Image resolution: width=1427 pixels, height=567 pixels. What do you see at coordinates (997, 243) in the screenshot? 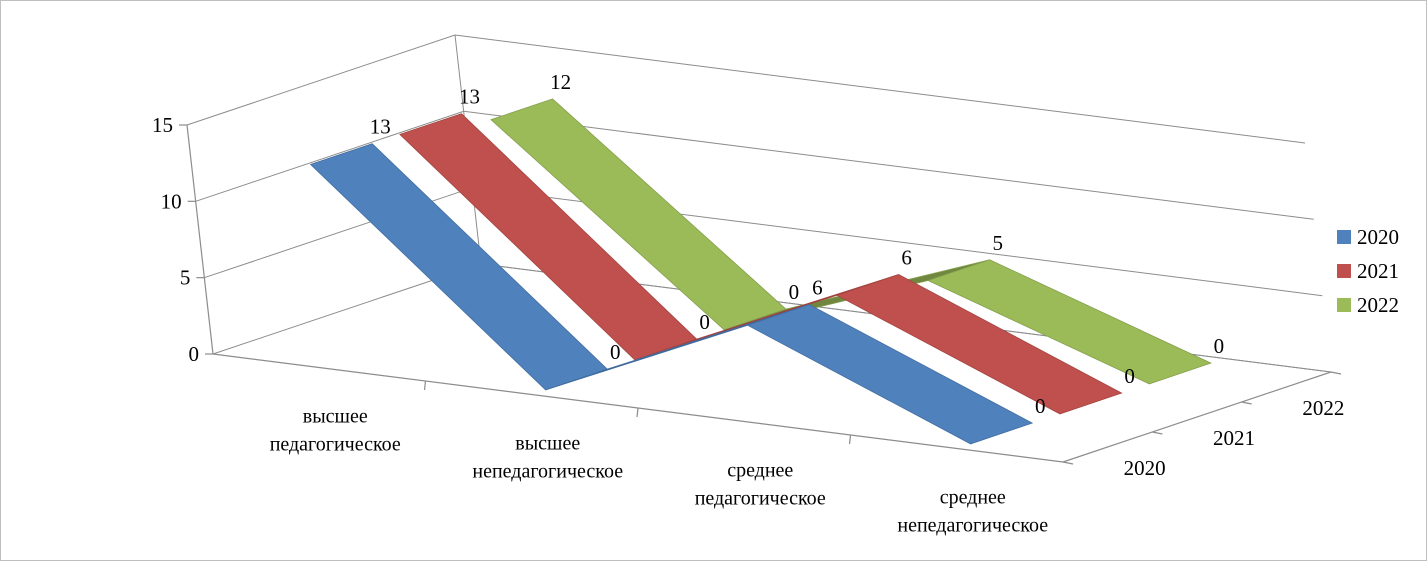
I see `data-label: 5` at bounding box center [997, 243].